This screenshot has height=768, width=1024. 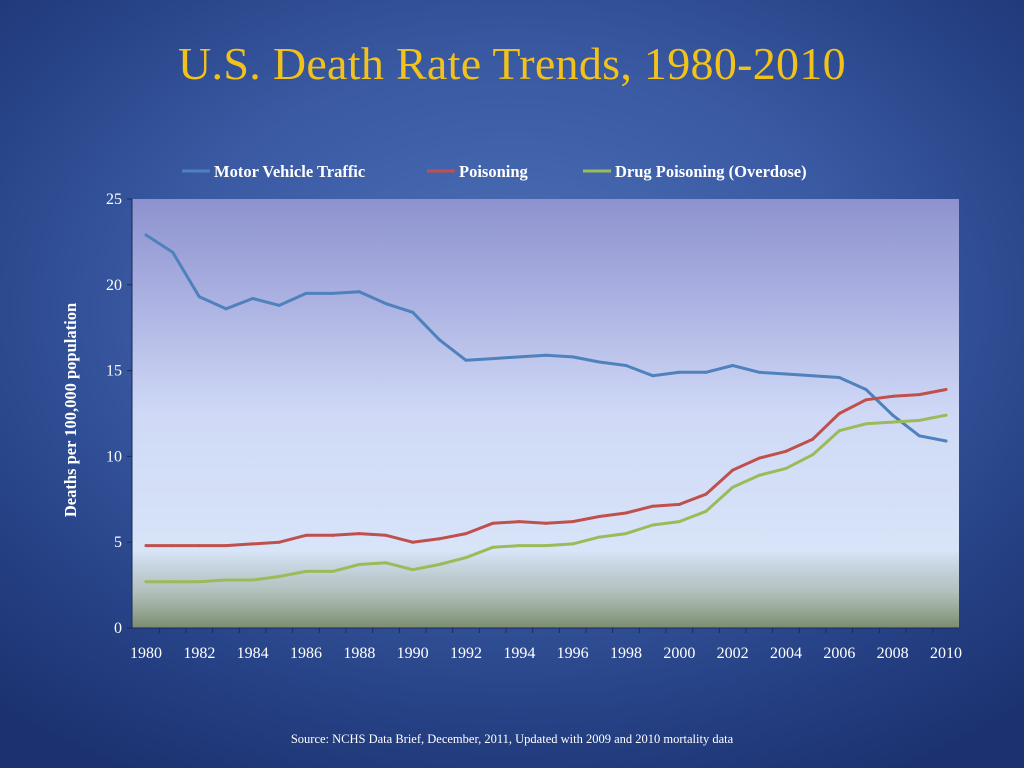 What do you see at coordinates (786, 653) in the screenshot?
I see `x-tick-label: 2004` at bounding box center [786, 653].